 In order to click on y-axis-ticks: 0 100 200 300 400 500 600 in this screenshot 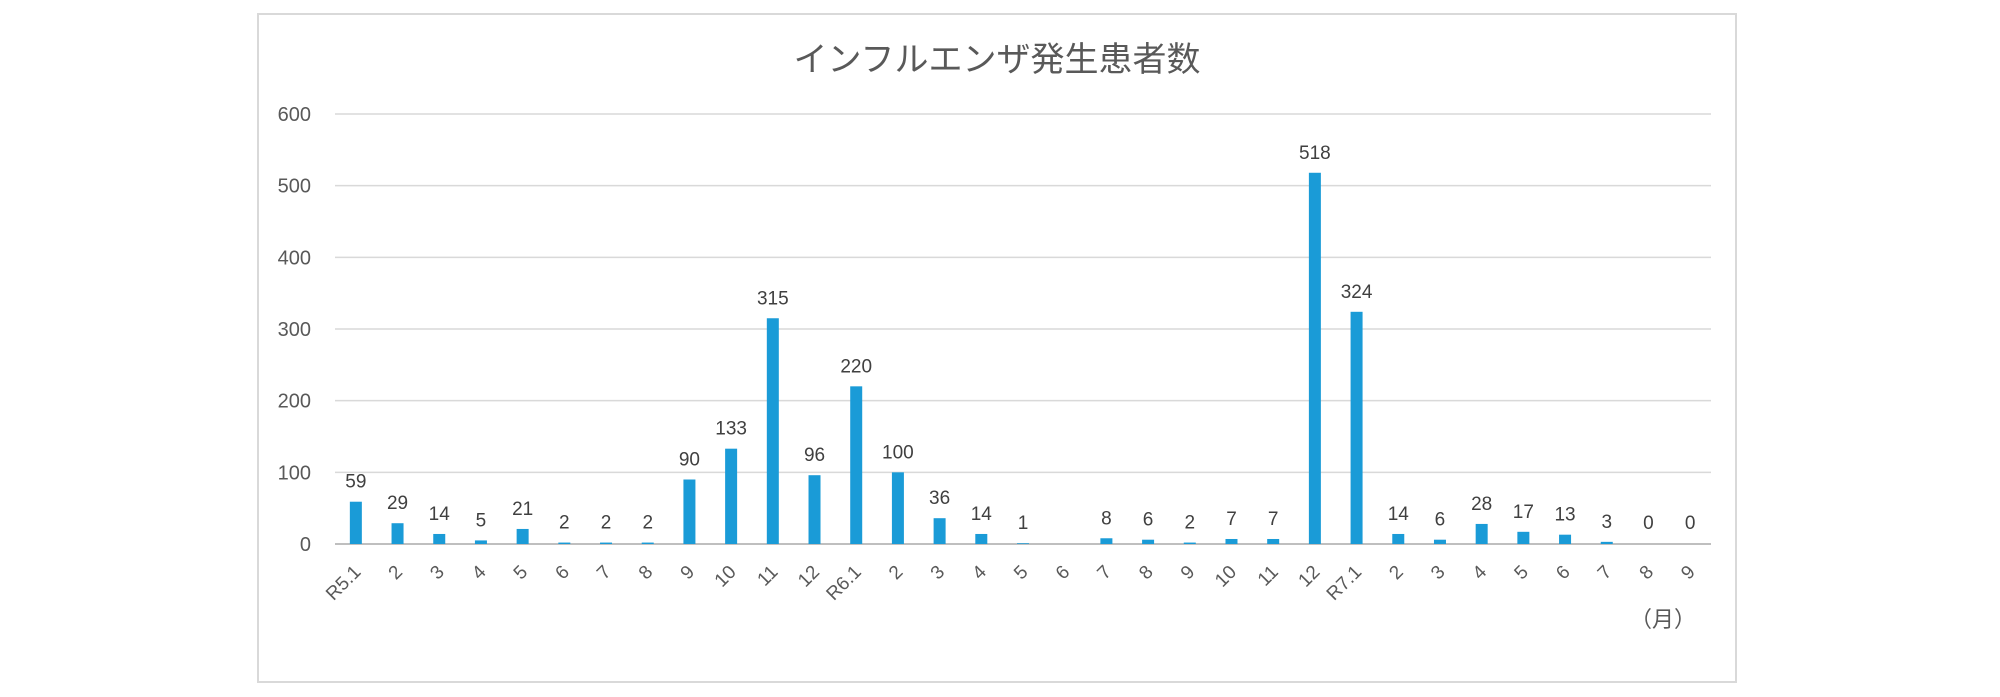, I will do `click(294, 330)`.